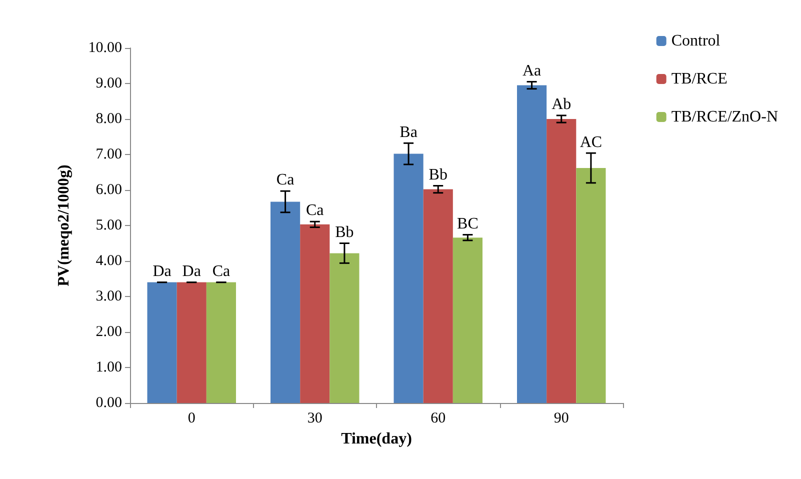 This screenshot has width=801, height=479. What do you see at coordinates (724, 117) in the screenshot?
I see `legend-label: TB/RCE/ZnO-N` at bounding box center [724, 117].